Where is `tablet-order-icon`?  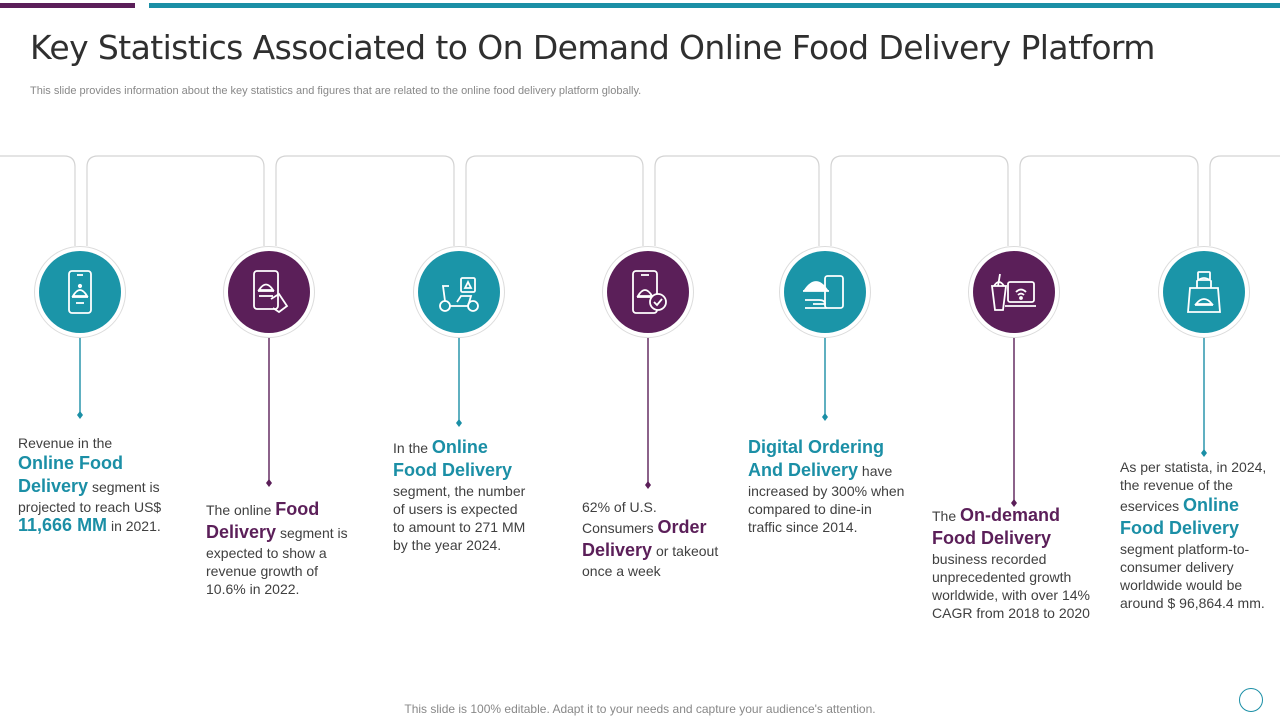
tablet-order-icon is located at coordinates (271, 292).